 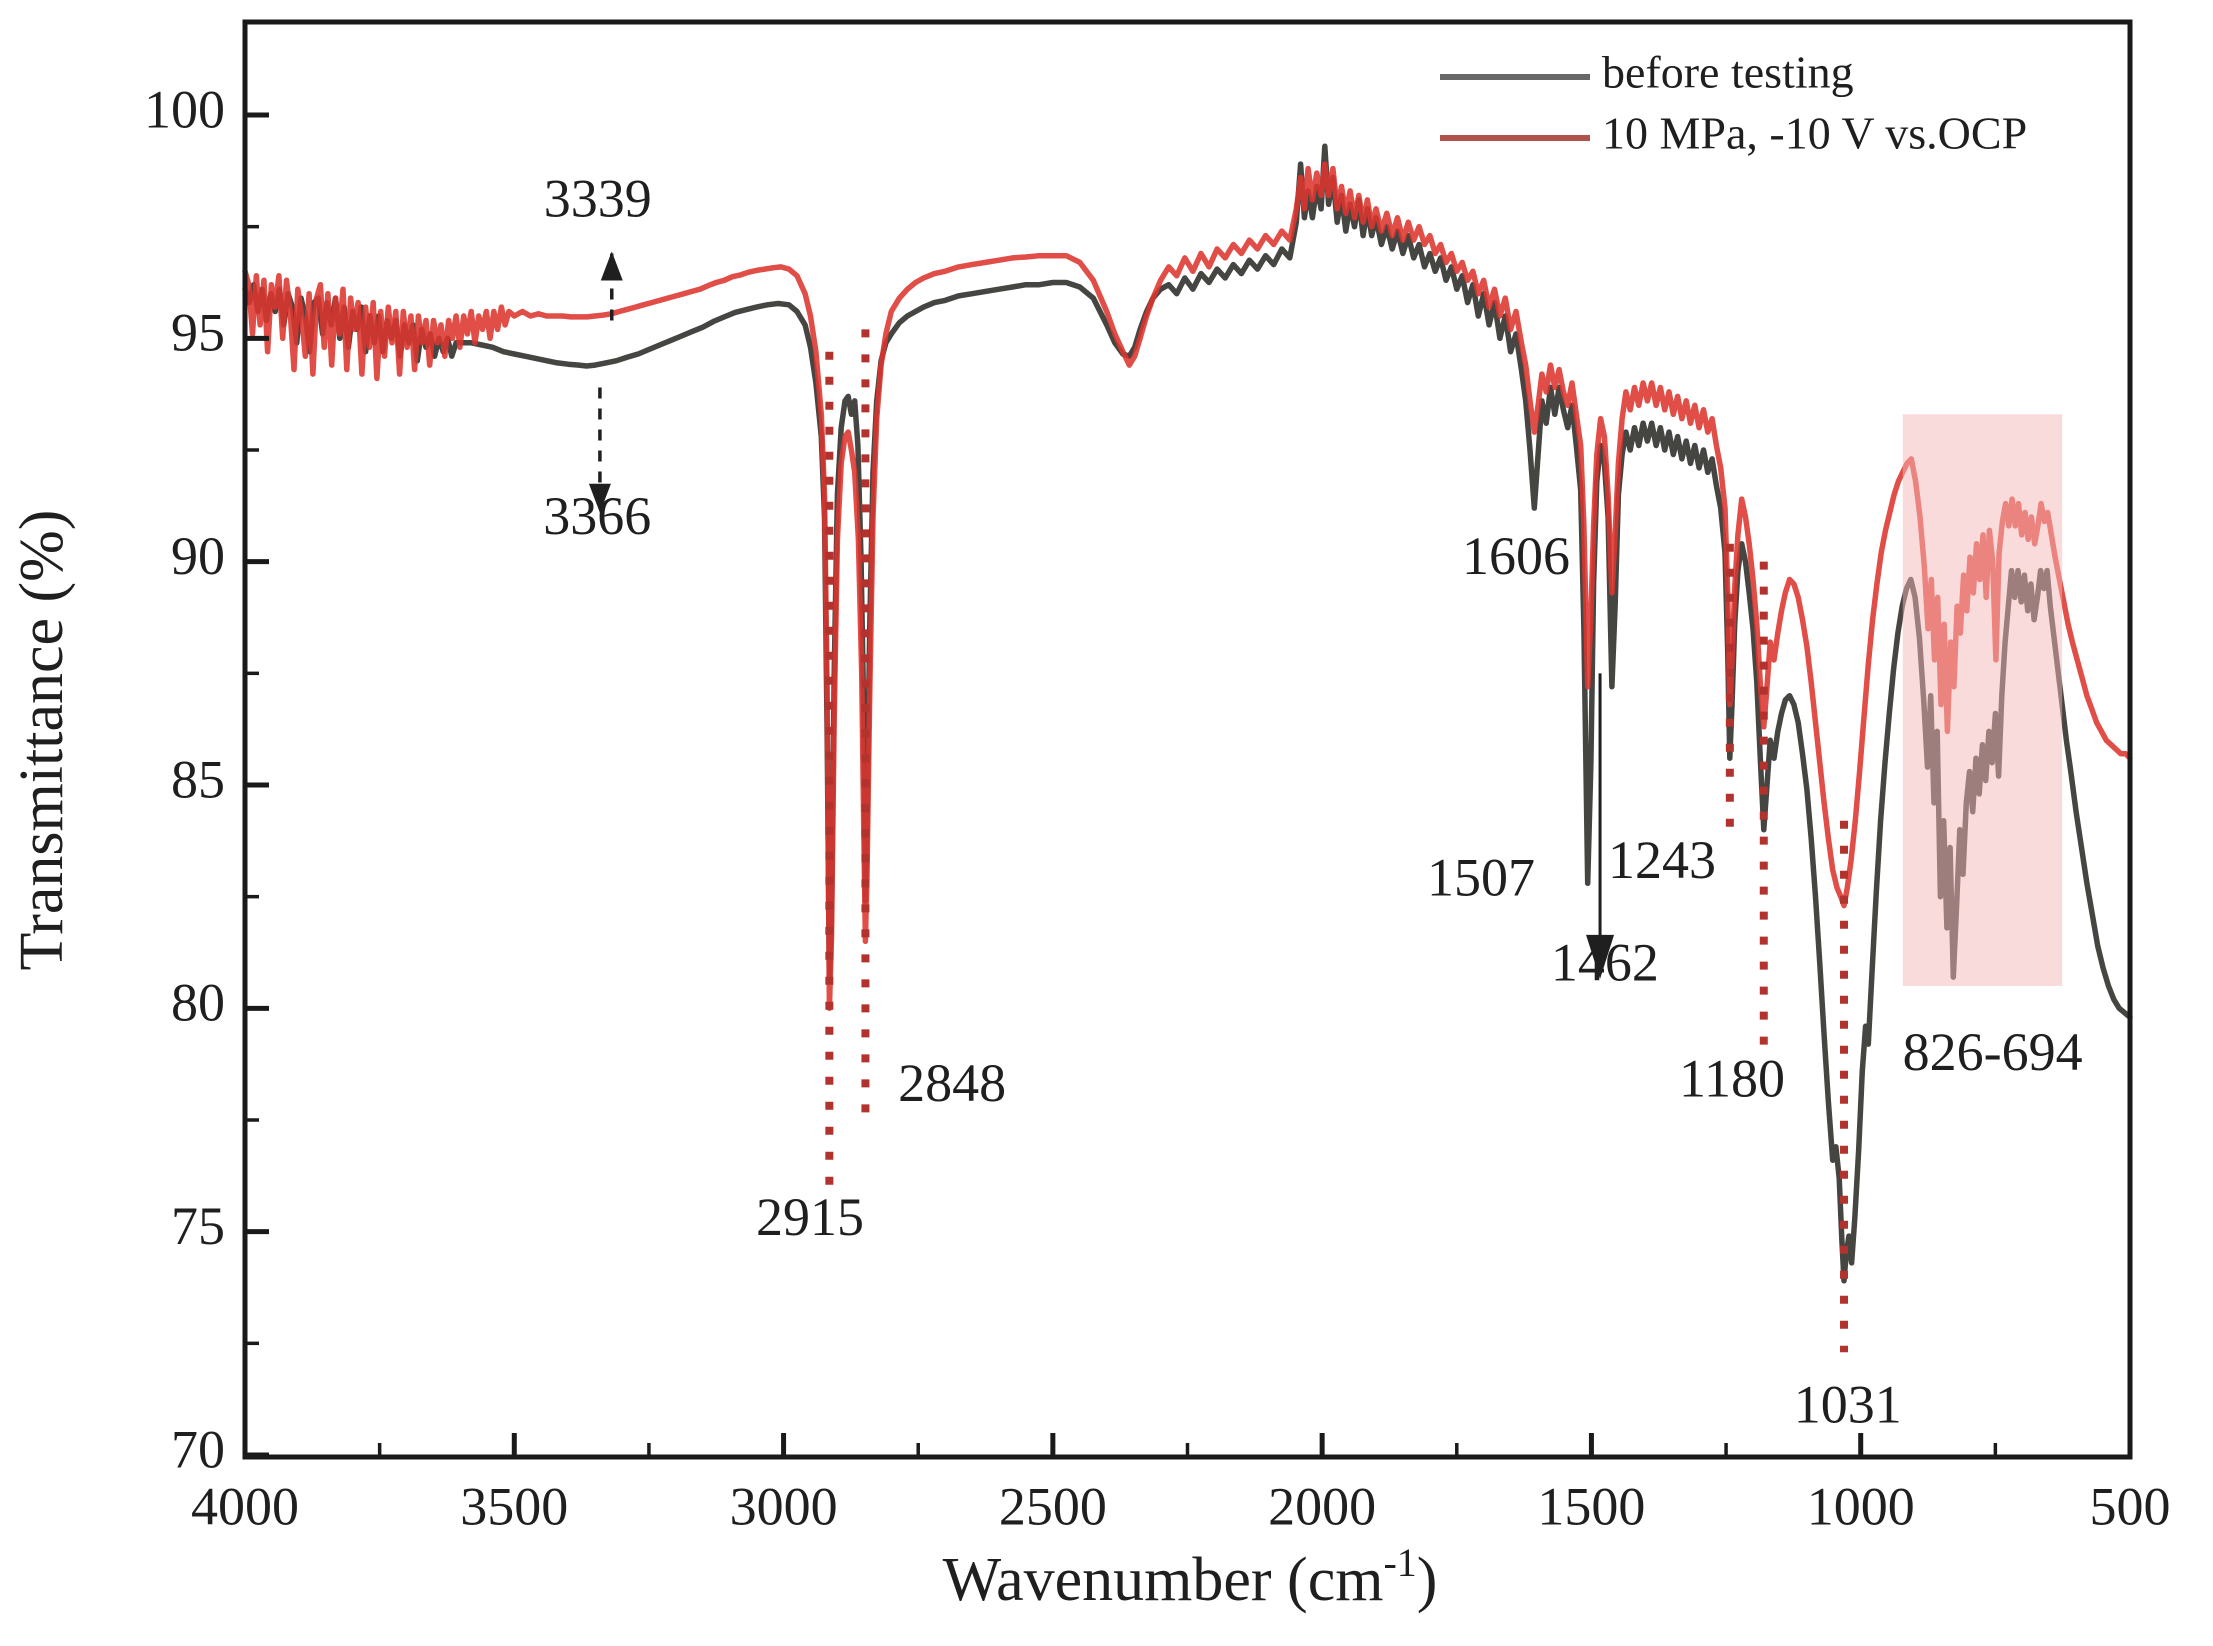 I want to click on y-axis-title: Transmittance (%), so click(x=42, y=740).